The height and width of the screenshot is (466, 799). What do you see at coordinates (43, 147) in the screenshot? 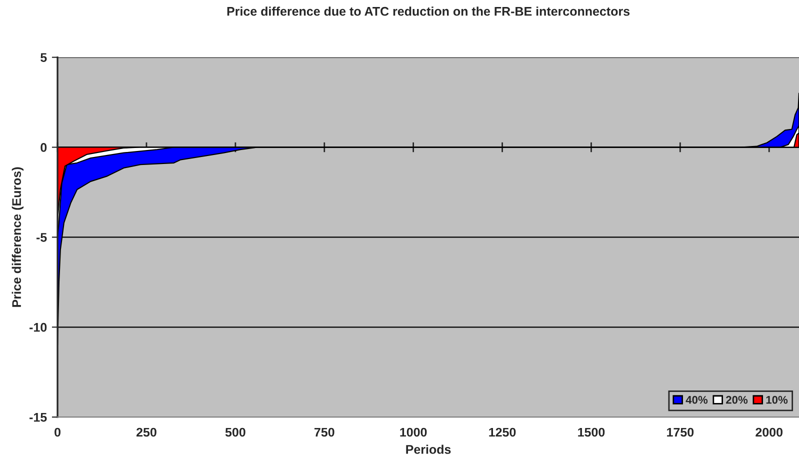
I see `y-tick-label: 0` at bounding box center [43, 147].